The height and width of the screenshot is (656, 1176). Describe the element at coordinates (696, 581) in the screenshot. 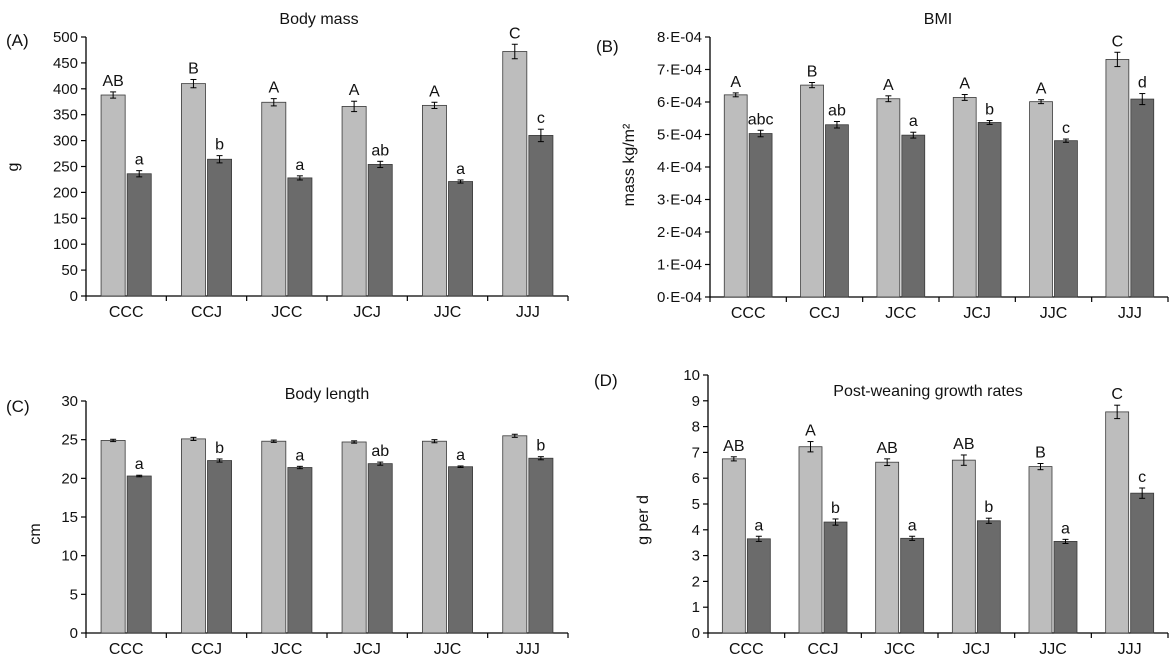

I see `panel-d-y-tick-label: 2` at that location.